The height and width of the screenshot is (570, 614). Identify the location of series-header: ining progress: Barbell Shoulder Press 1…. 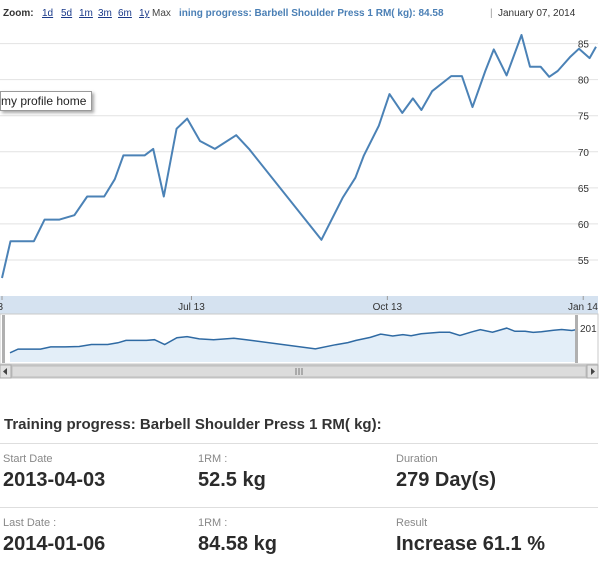
(311, 13).